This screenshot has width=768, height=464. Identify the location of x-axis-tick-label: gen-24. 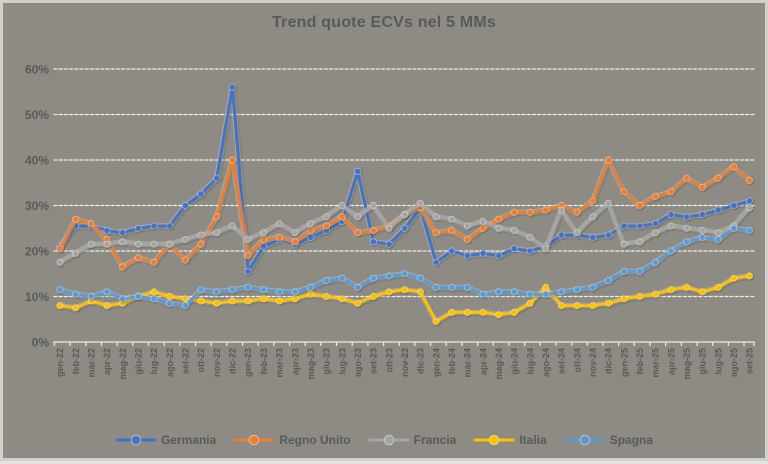
(436, 362).